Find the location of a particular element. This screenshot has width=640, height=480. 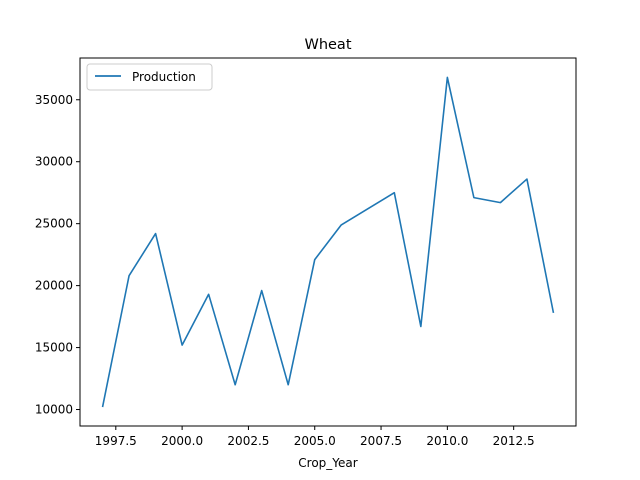

x-tick-label: 2005.0 is located at coordinates (315, 441).